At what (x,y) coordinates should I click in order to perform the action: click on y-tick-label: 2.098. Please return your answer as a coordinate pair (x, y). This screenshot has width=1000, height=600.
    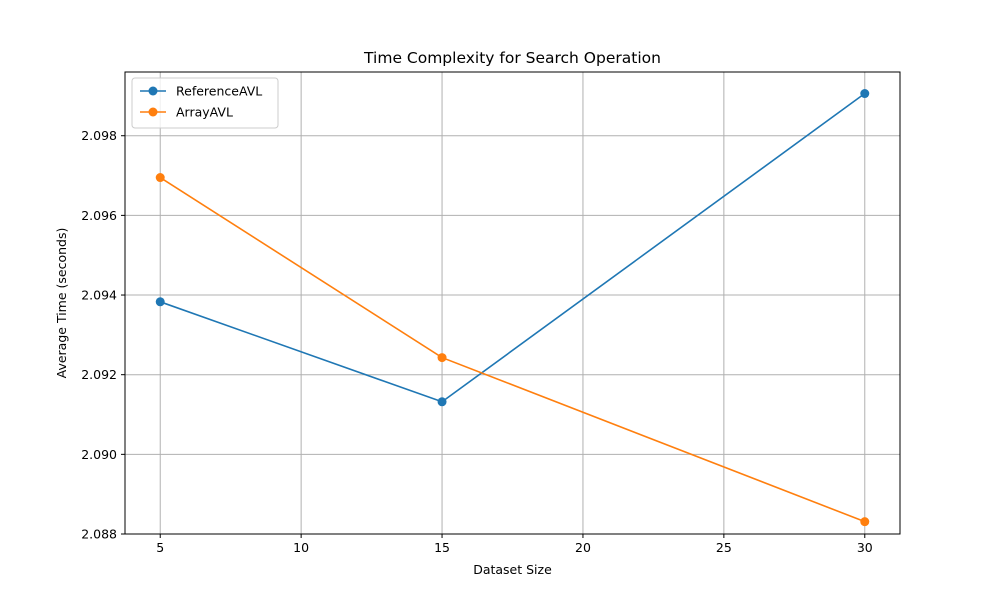
    Looking at the image, I should click on (99, 135).